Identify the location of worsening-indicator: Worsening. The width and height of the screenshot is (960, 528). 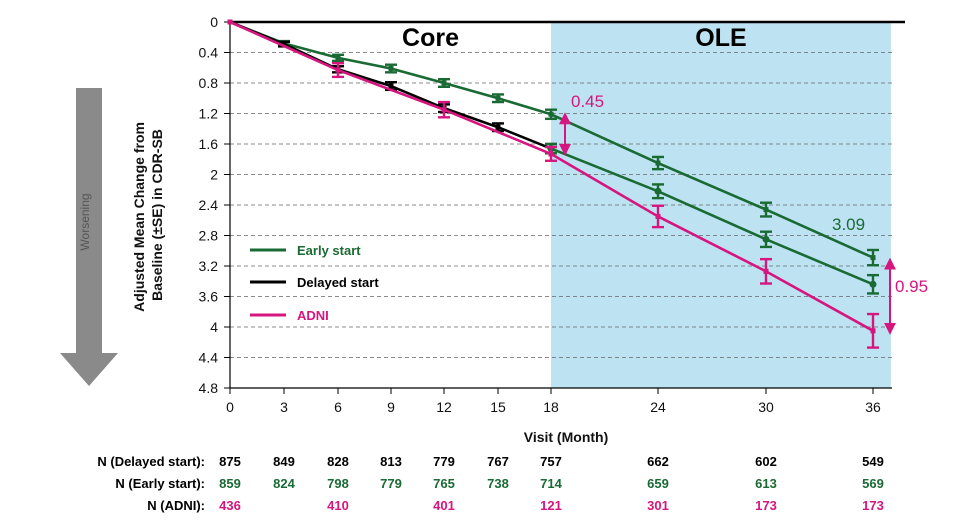
(89, 237).